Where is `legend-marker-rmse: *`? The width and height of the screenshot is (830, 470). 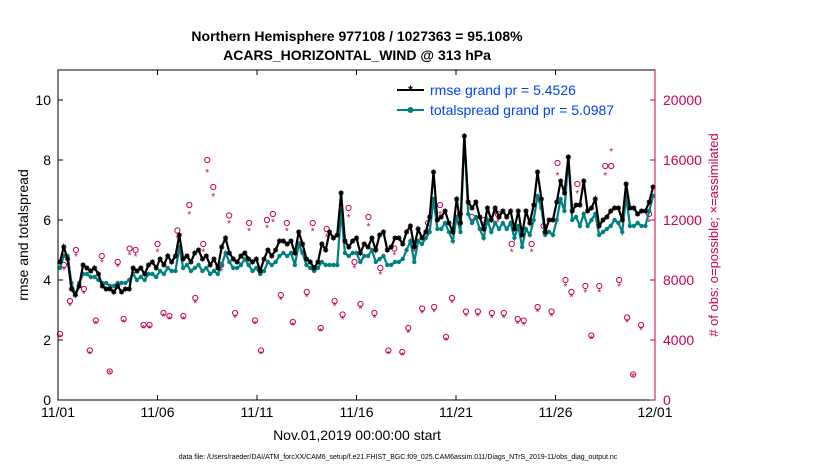 legend-marker-rmse: * is located at coordinates (410, 90).